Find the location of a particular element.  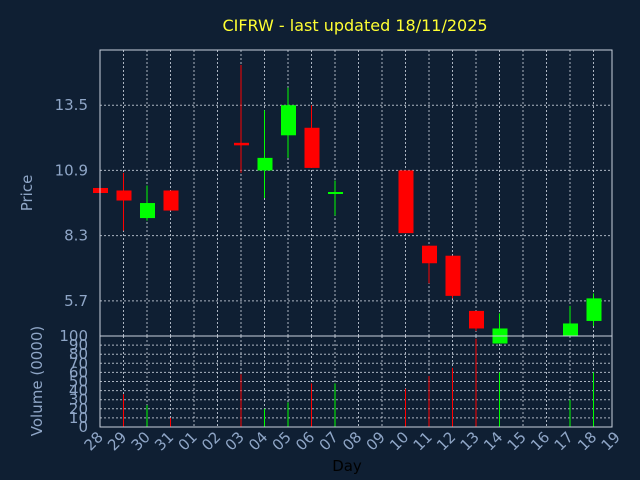

volume-tick-label: 0 is located at coordinates (83, 427).